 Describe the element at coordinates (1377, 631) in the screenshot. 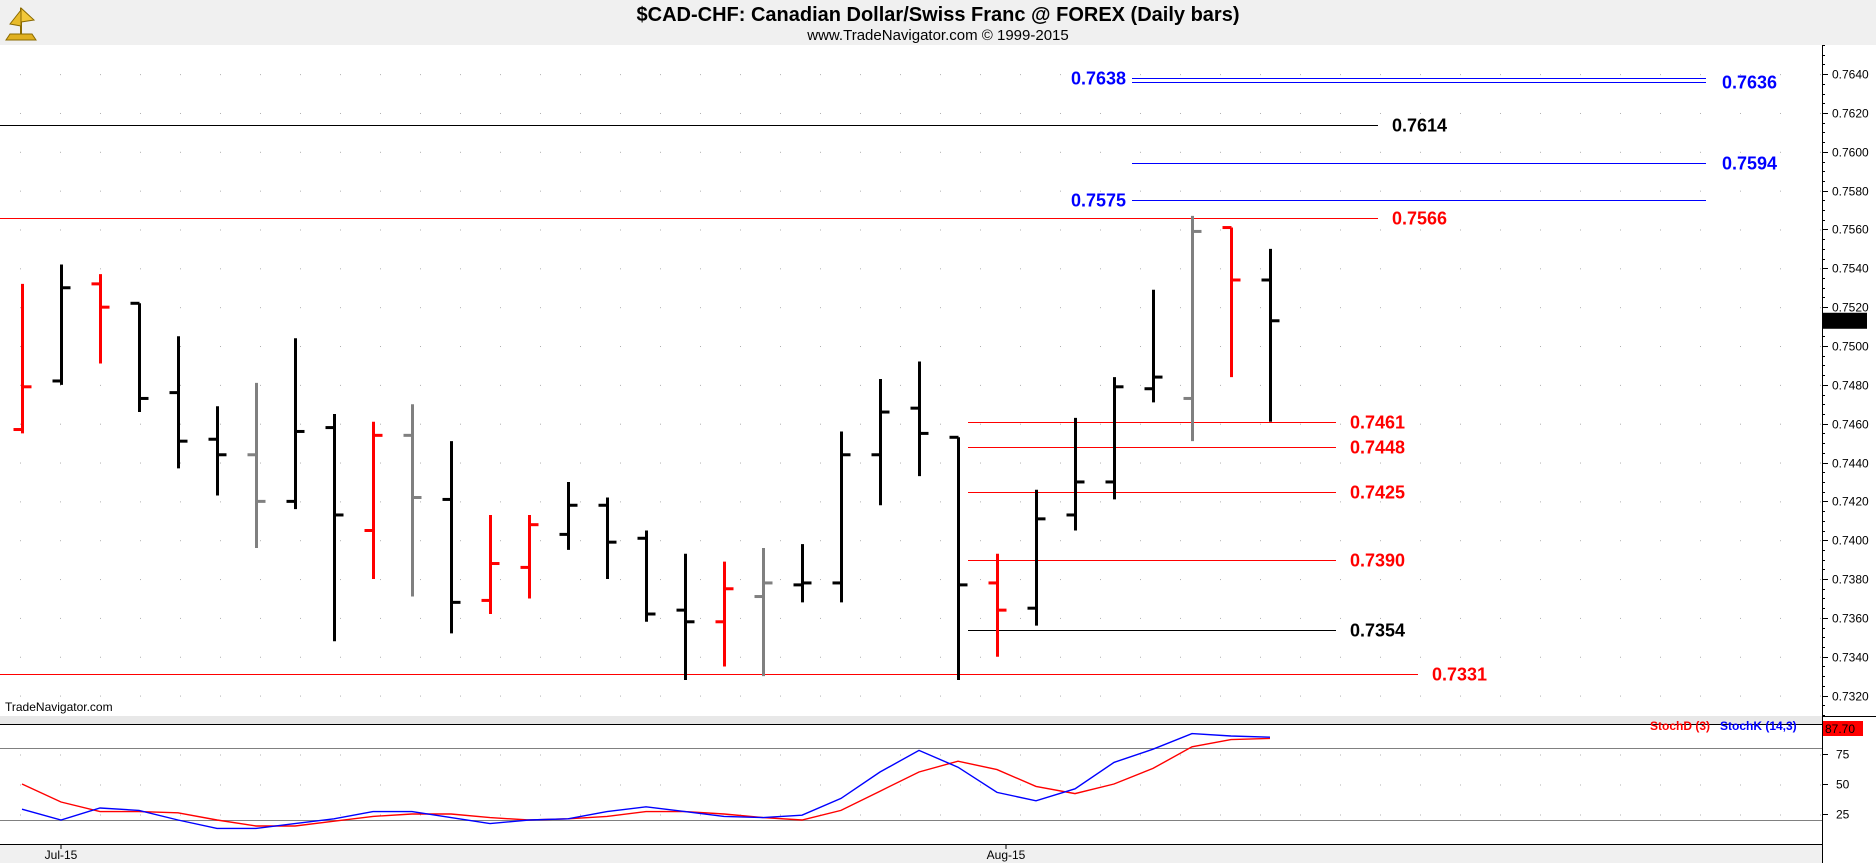

I see `level-label: 0.7354` at that location.